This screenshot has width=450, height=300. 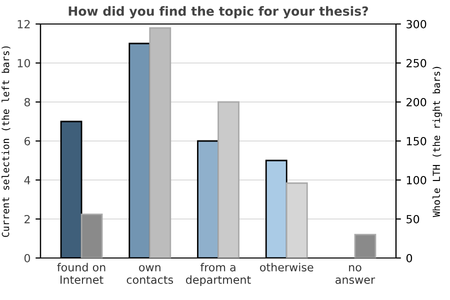 I want to click on y2-tick-label: 100, so click(x=416, y=180).